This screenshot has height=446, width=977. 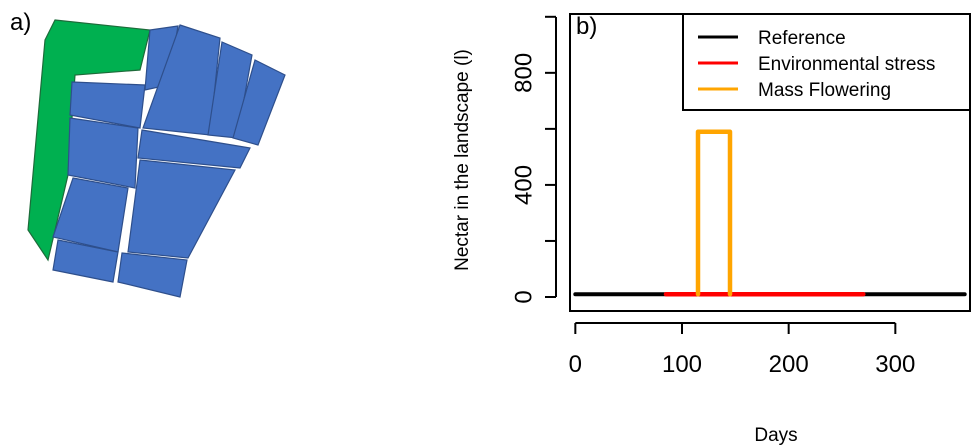 I want to click on series-line-mass-flowering, so click(x=714, y=213).